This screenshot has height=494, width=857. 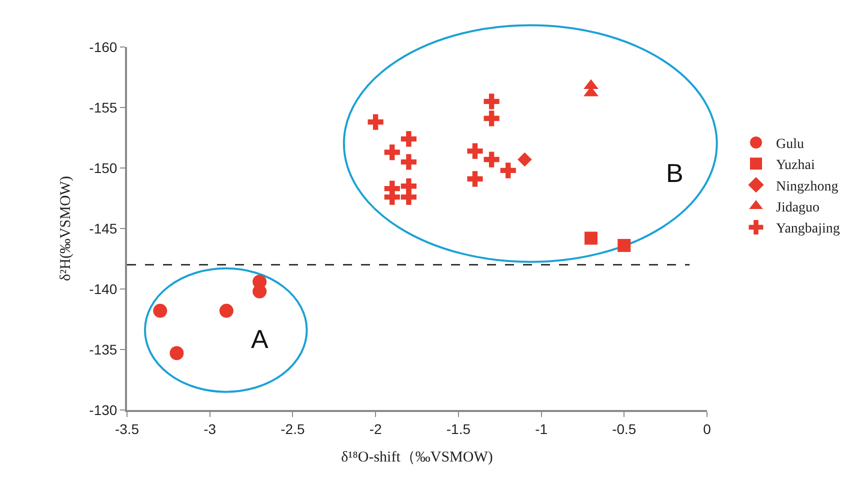 I want to click on y-tick-label: -155, so click(x=103, y=107).